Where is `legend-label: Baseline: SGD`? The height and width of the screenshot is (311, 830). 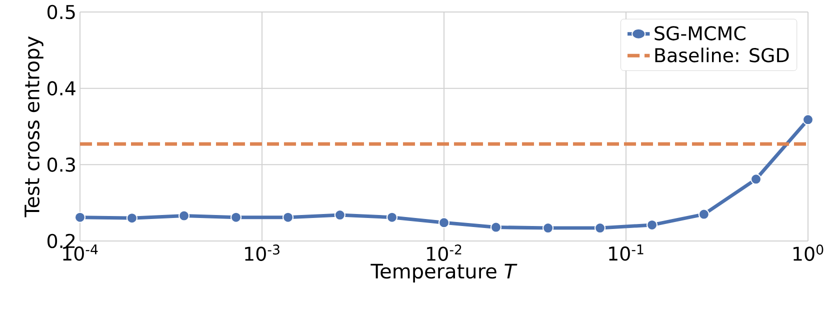 legend-label: Baseline: SGD is located at coordinates (722, 55).